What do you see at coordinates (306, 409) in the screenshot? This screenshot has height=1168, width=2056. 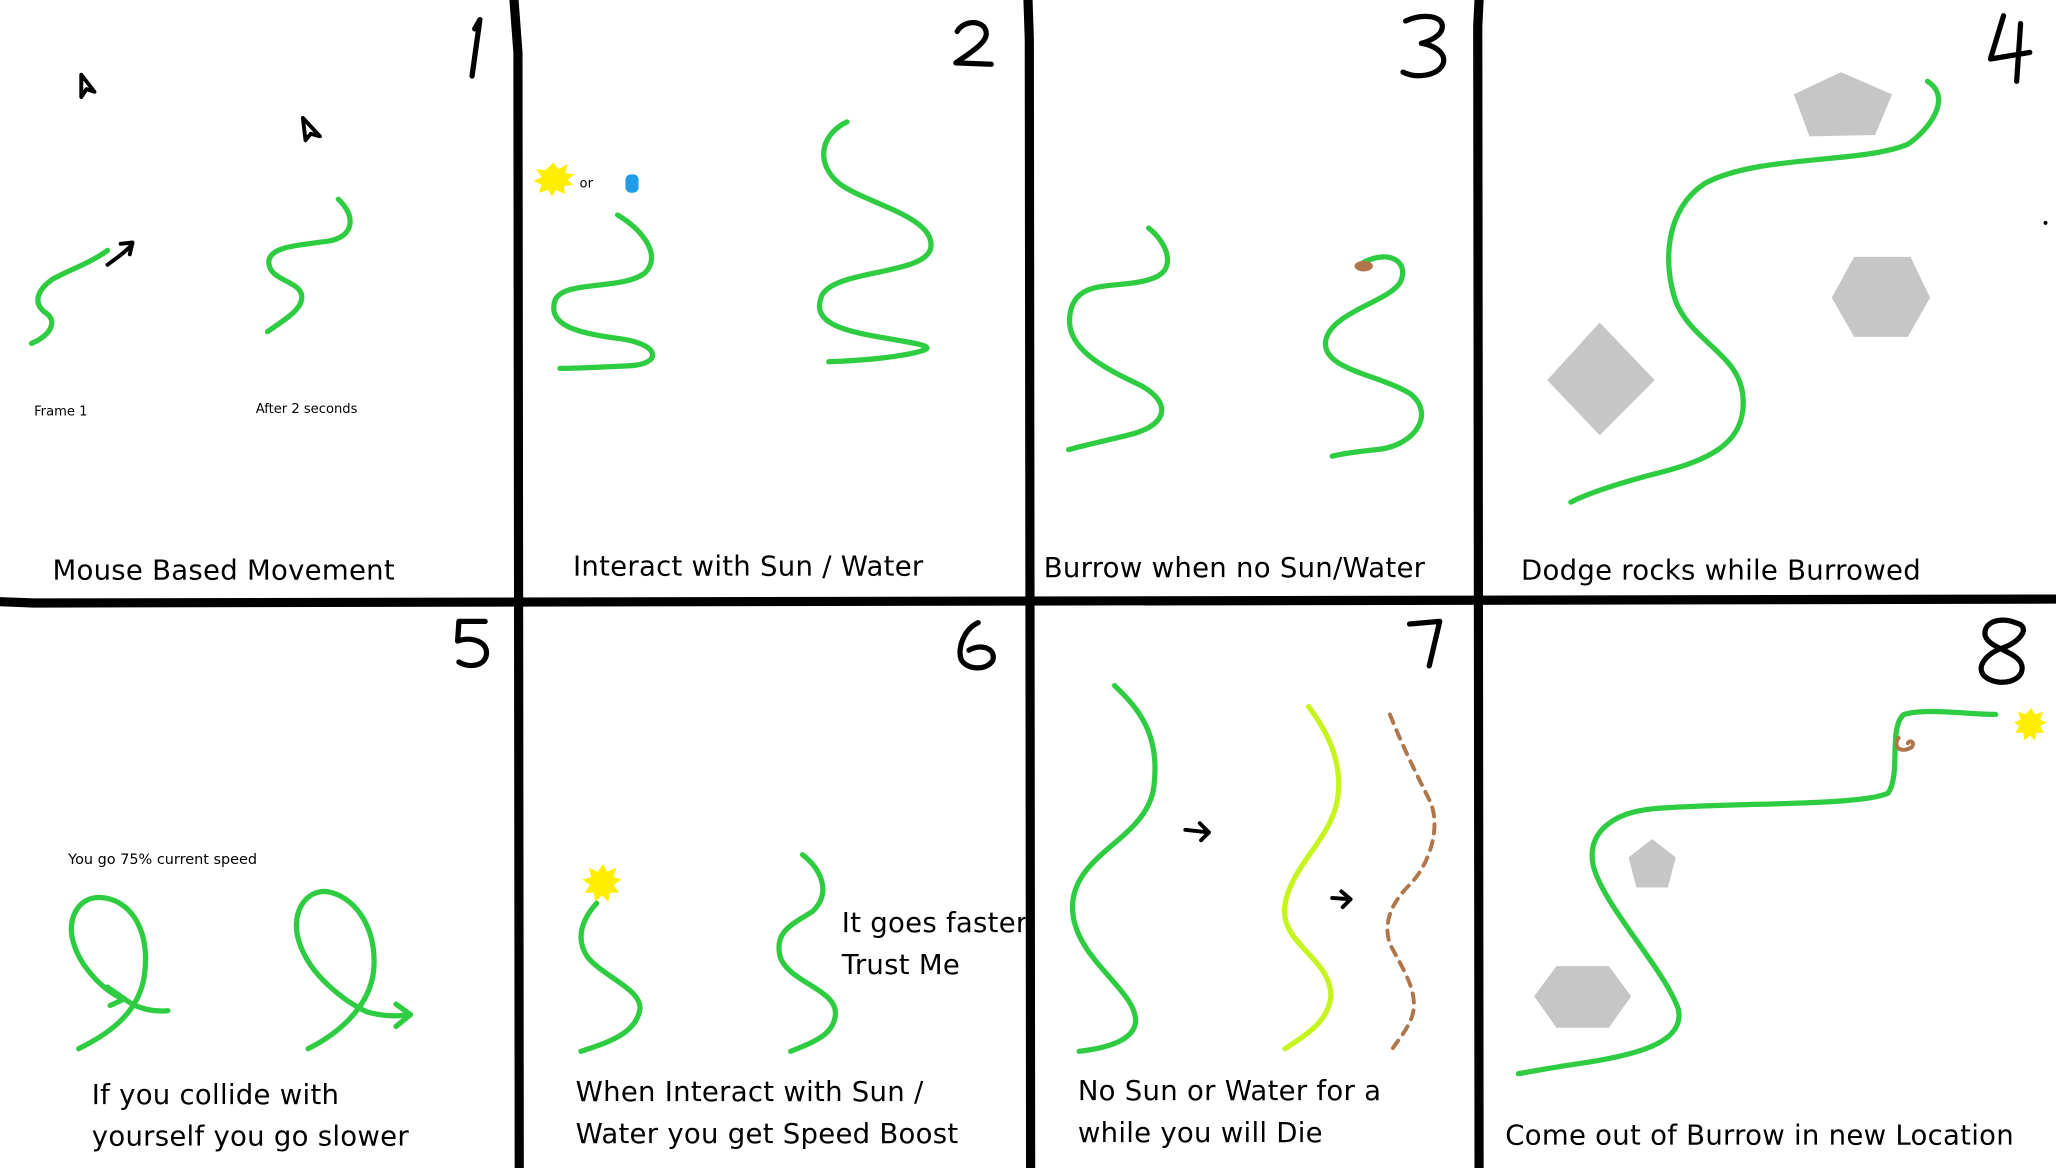 I see `after-2-seconds-label: After 2 seconds` at bounding box center [306, 409].